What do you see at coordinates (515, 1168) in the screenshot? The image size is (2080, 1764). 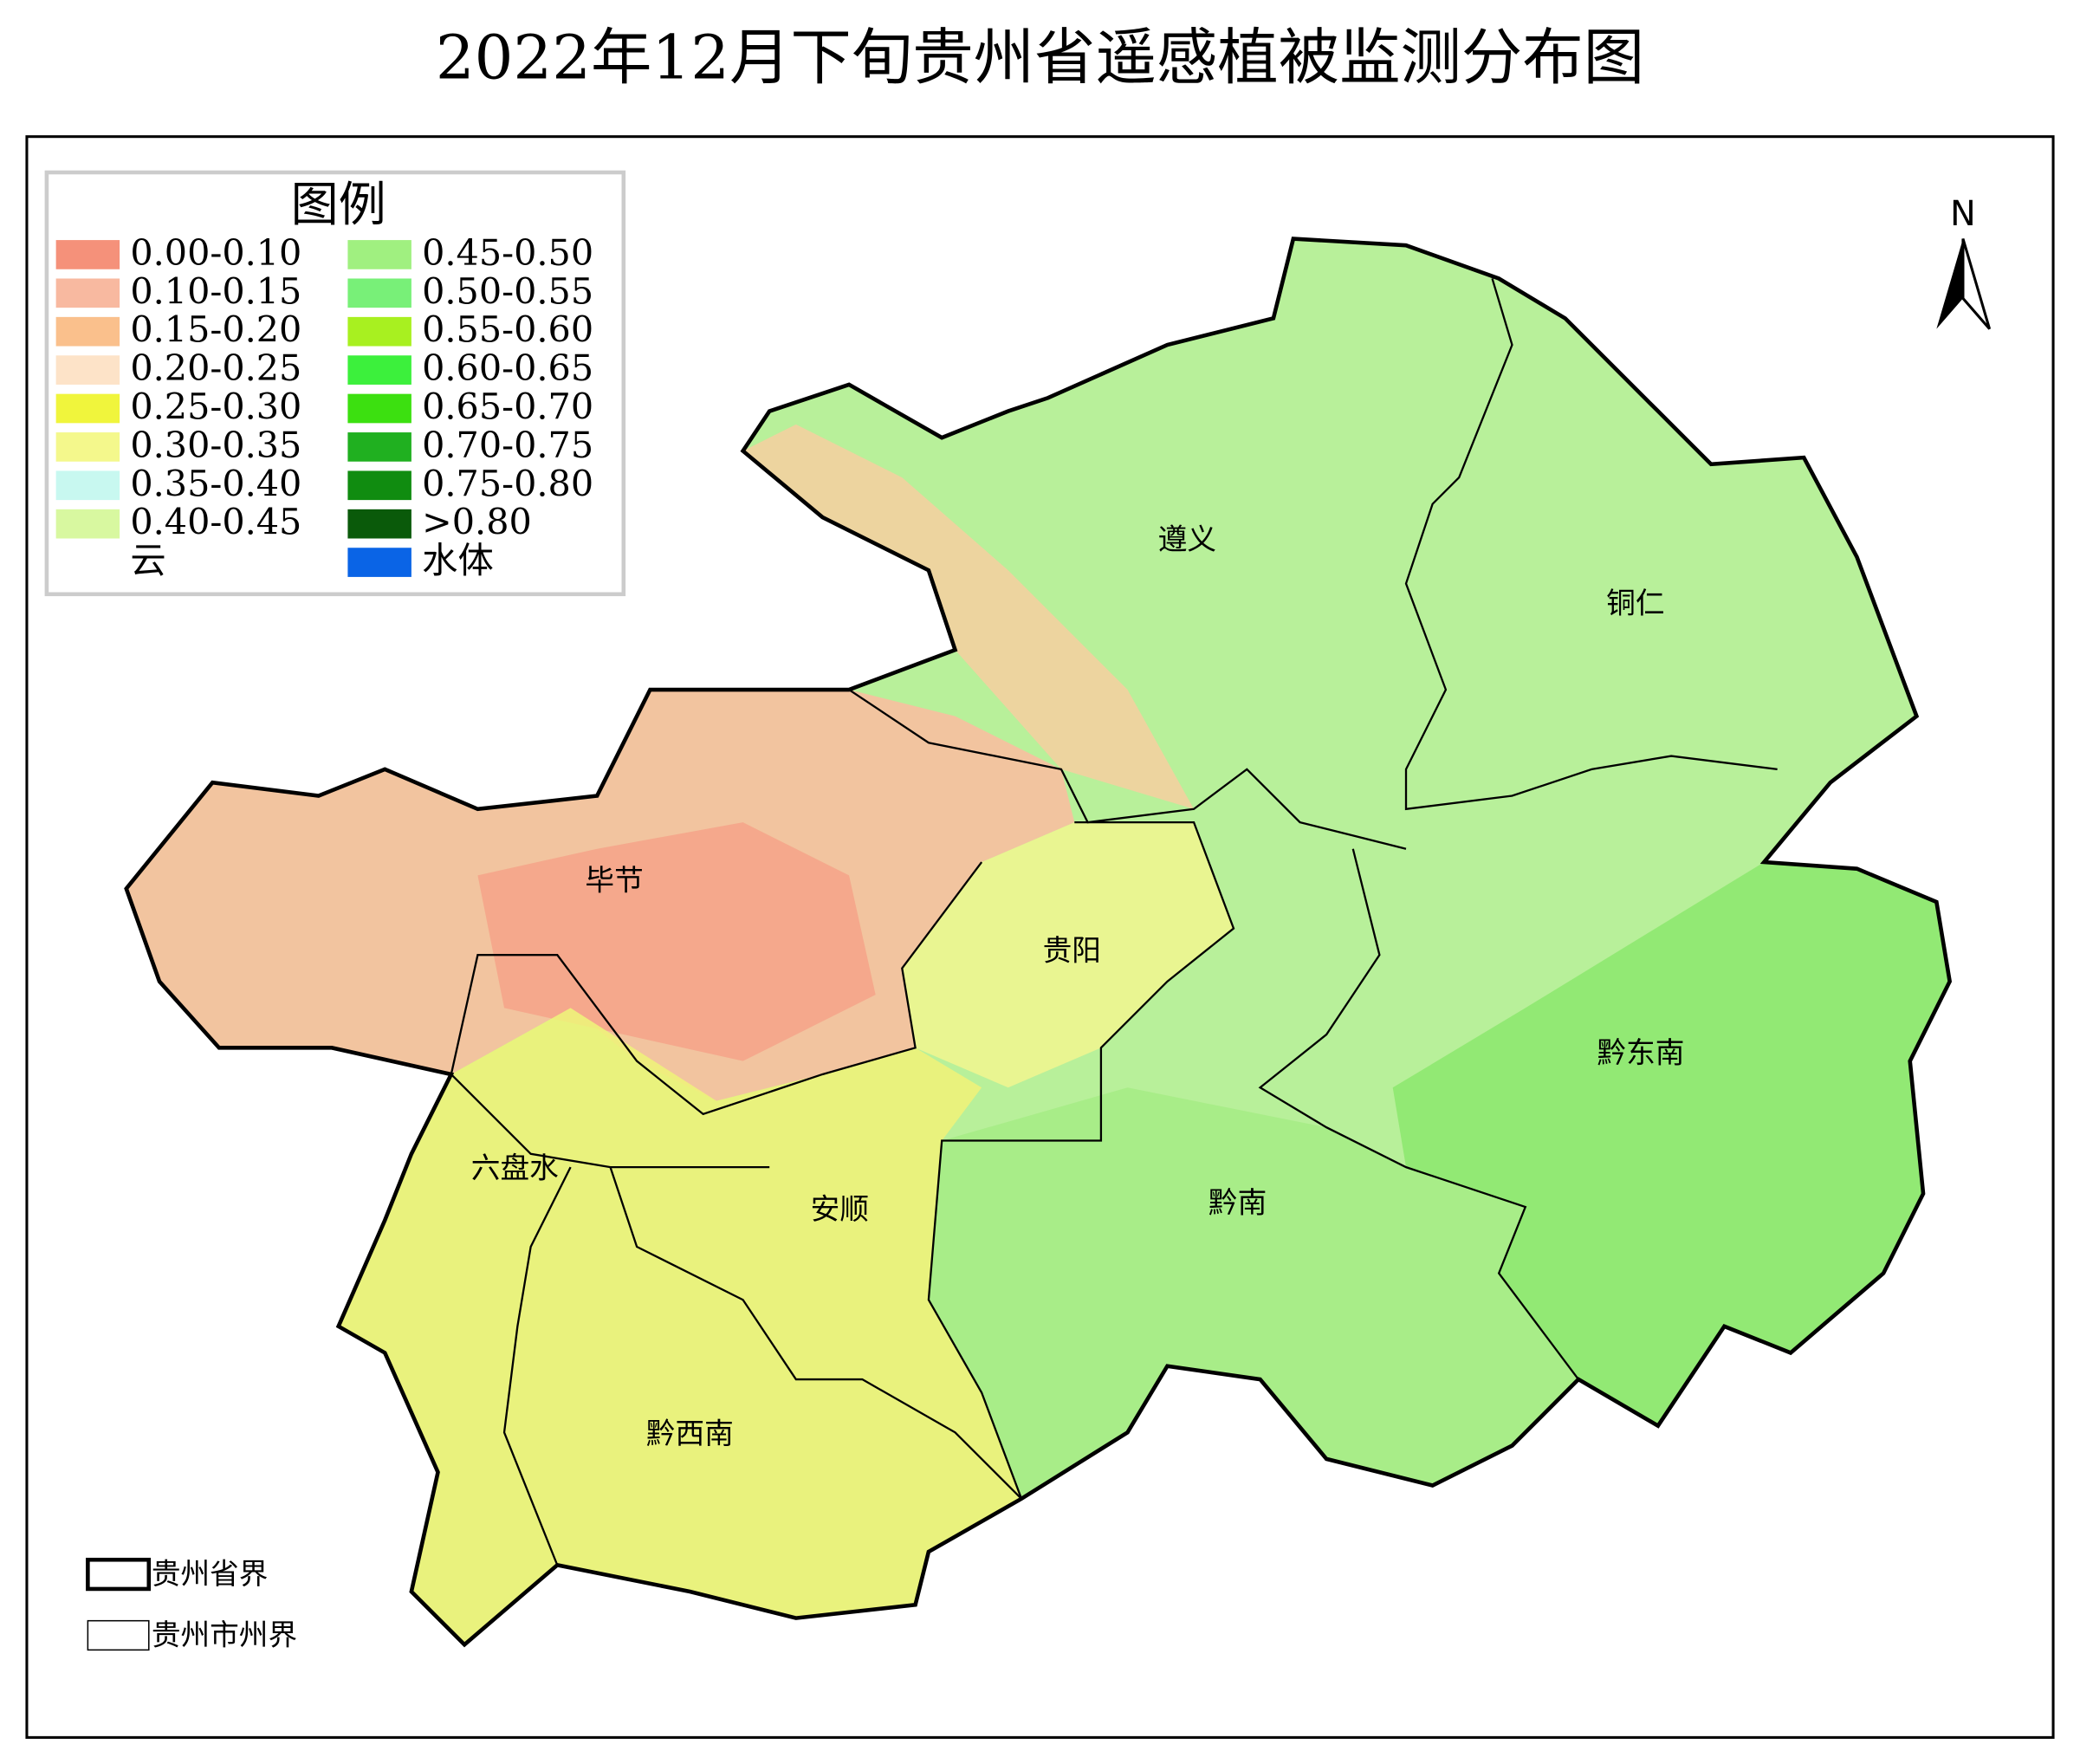 I see `region-label: 六盘水` at bounding box center [515, 1168].